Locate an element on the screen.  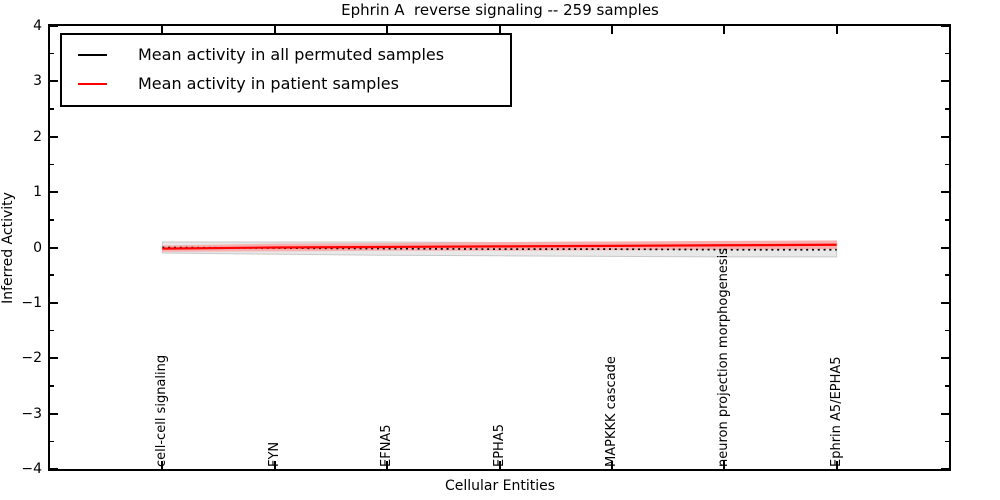
x-axis-label: Cellular Entities is located at coordinates (500, 486).